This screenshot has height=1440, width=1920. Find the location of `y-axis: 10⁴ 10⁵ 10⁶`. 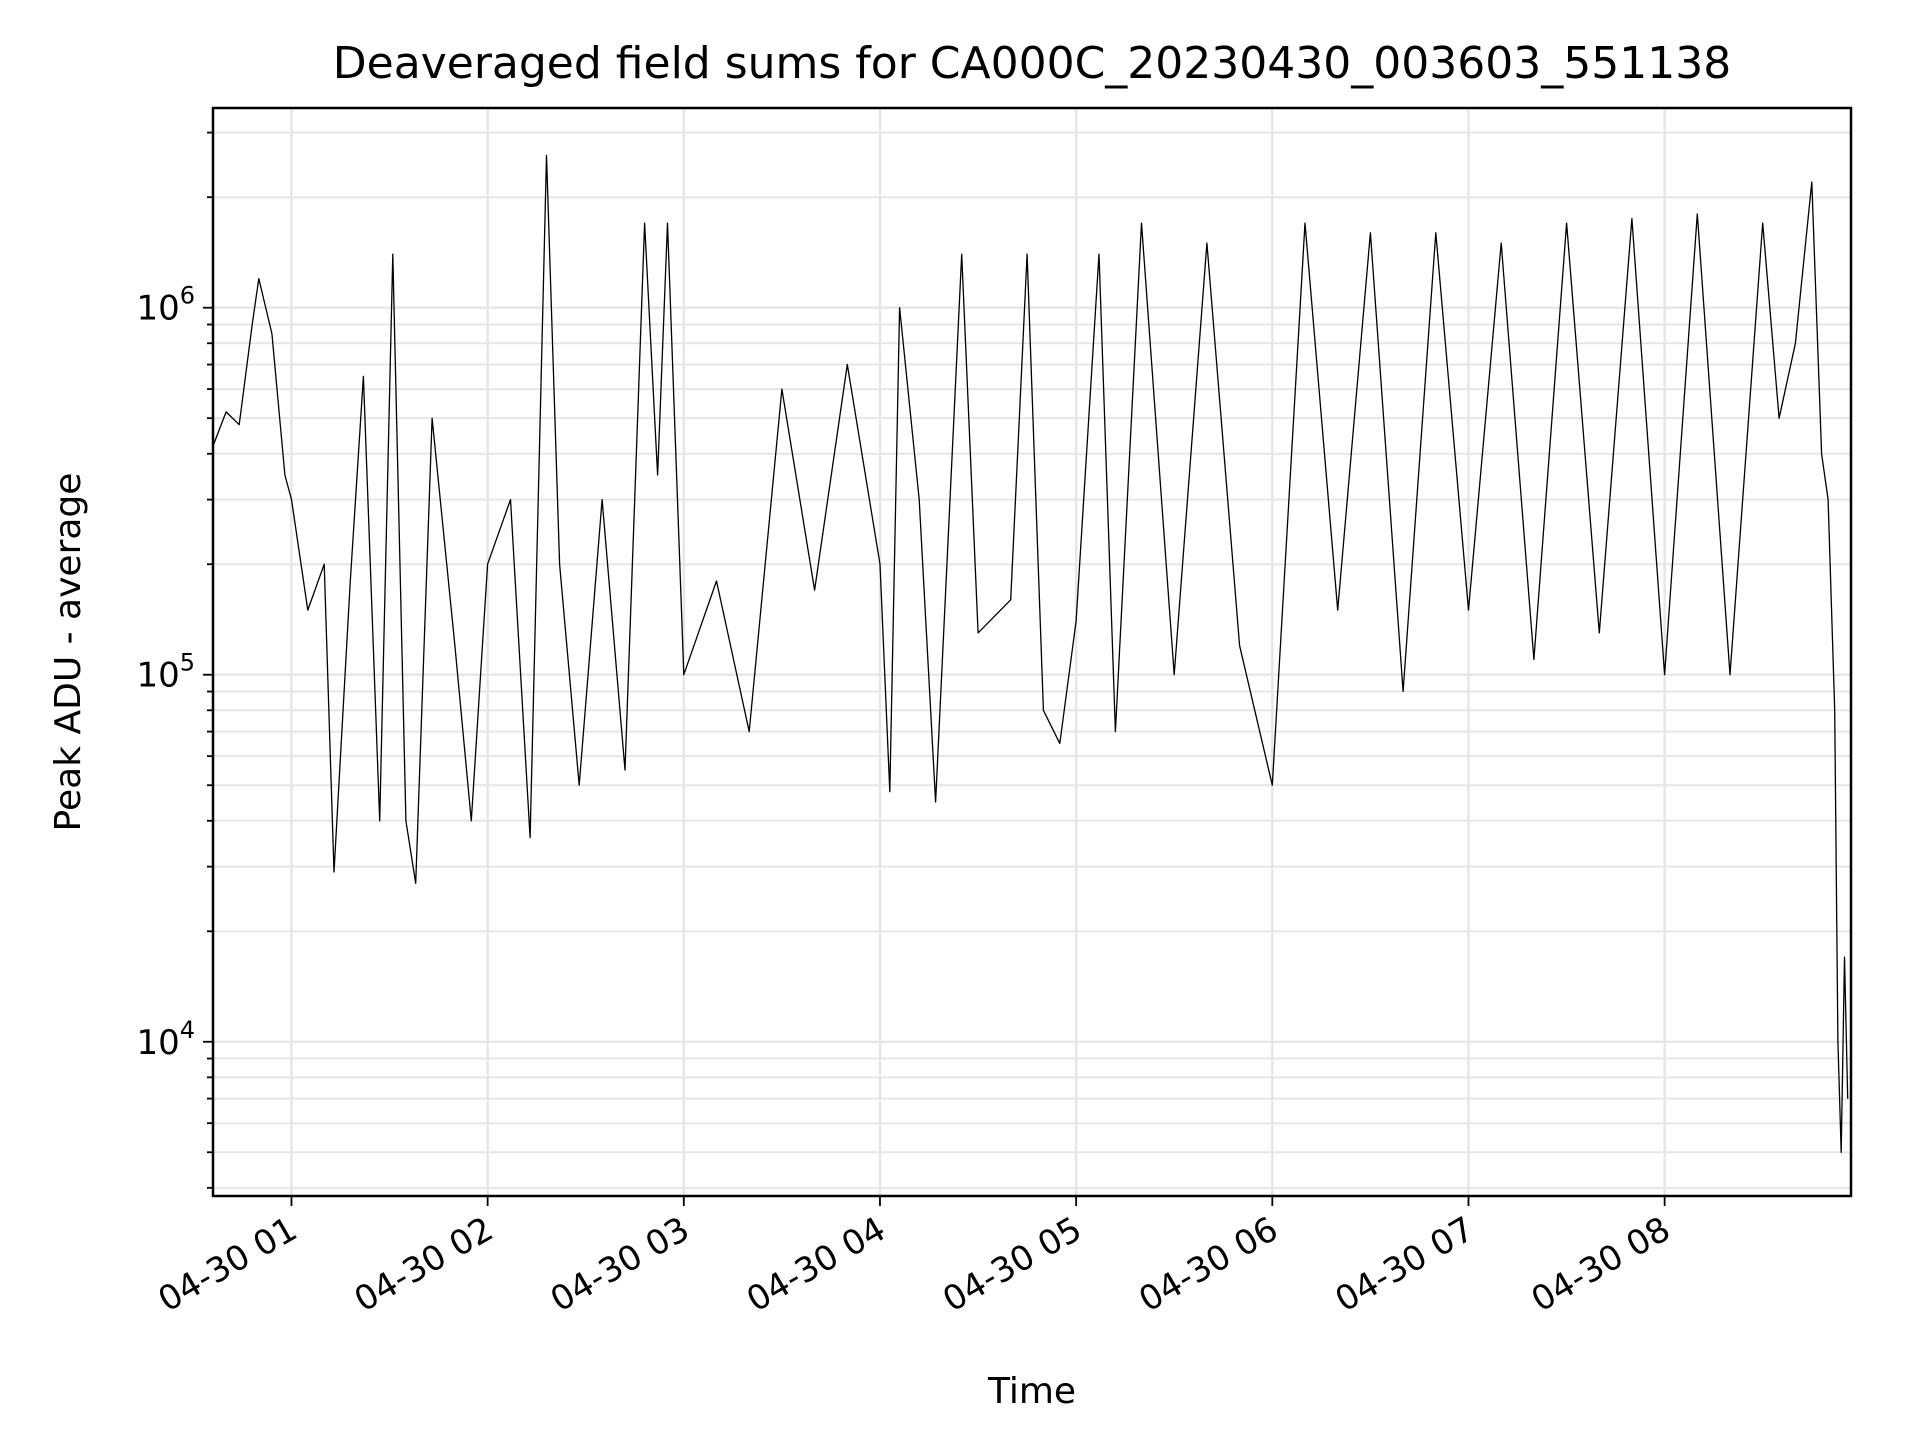

y-axis: 10⁴ 10⁵ 10⁶ is located at coordinates (174, 660).